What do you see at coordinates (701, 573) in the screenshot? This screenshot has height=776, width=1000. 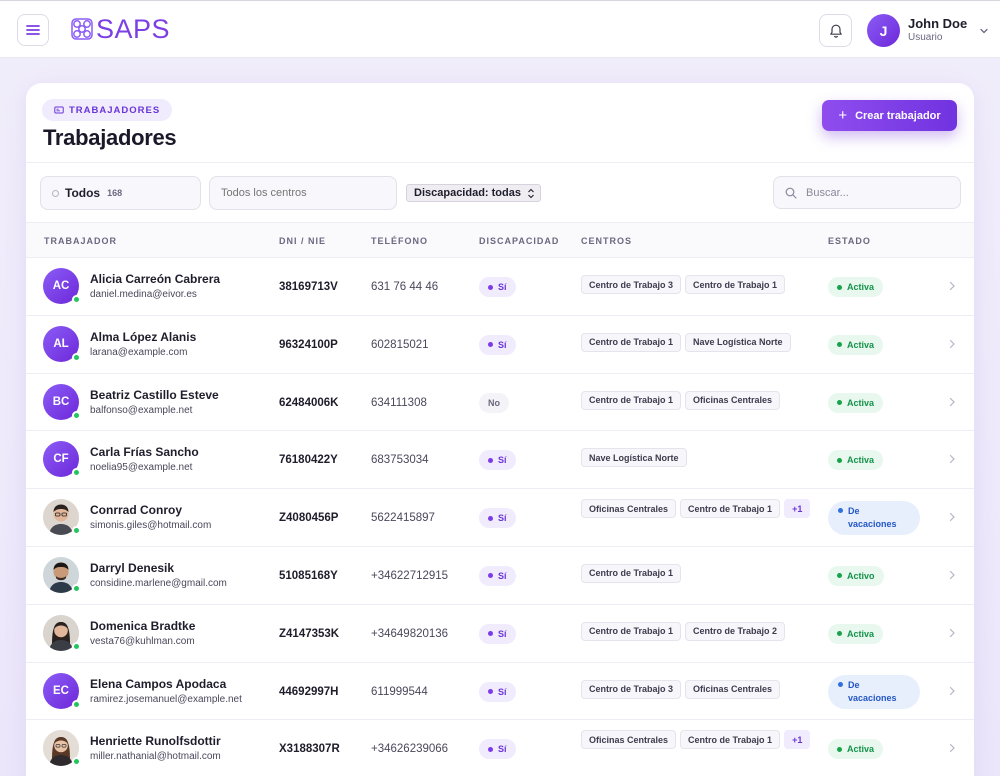 I see `centros-list: Centro de Trabajo 1` at bounding box center [701, 573].